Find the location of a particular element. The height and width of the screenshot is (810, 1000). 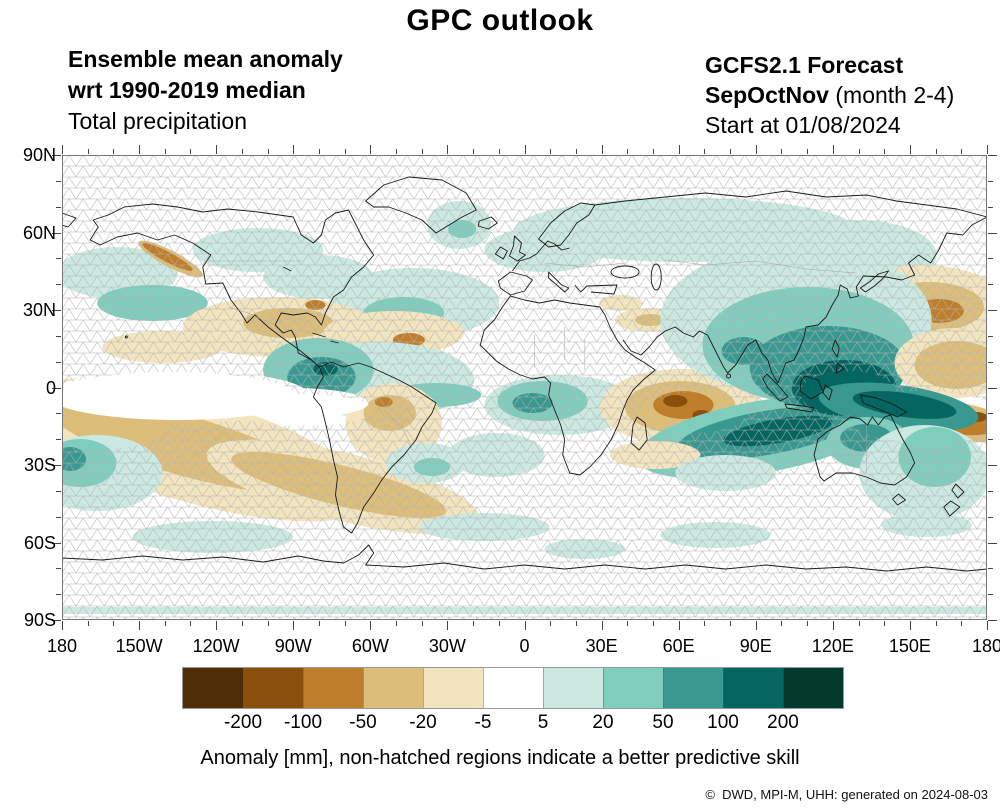

header-left-line2: wrt 1990-2019 median is located at coordinates (187, 90).